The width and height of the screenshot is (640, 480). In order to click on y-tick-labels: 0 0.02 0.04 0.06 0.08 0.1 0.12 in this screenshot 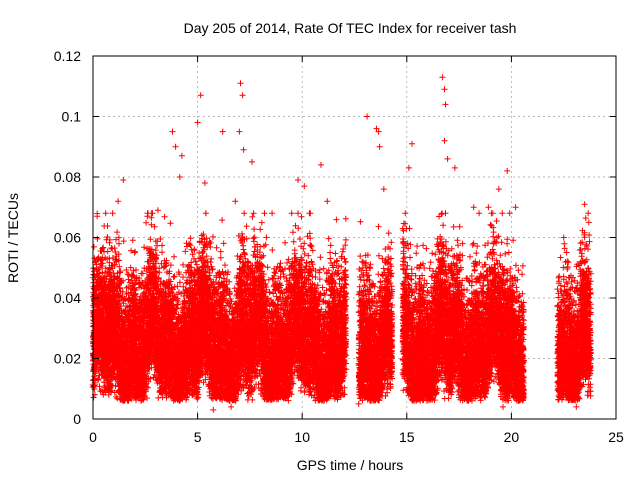, I will do `click(67, 237)`.